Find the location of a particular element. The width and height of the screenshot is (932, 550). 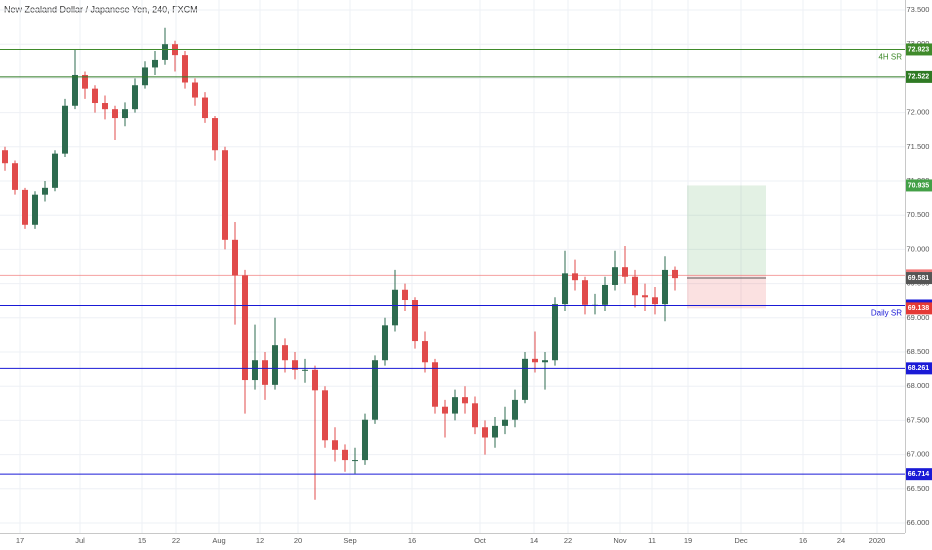

y-tick-label: 68.500 is located at coordinates (918, 351).